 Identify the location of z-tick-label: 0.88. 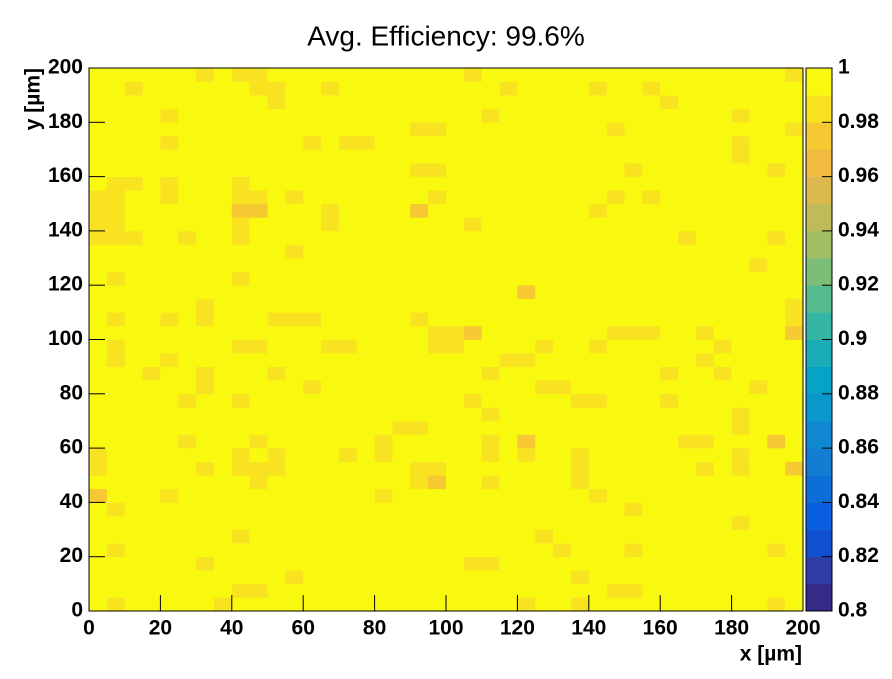
(858, 392).